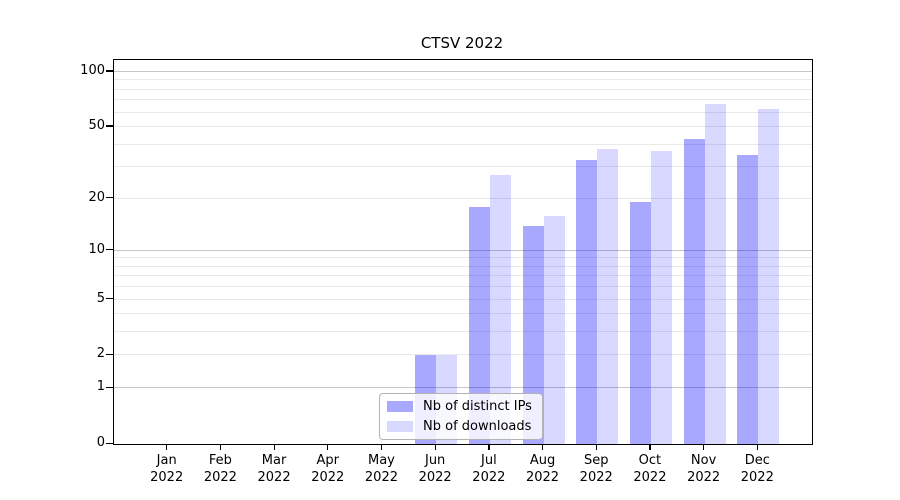 This screenshot has height=500, width=900. Describe the element at coordinates (220, 447) in the screenshot. I see `x-tick-mark-feb` at that location.